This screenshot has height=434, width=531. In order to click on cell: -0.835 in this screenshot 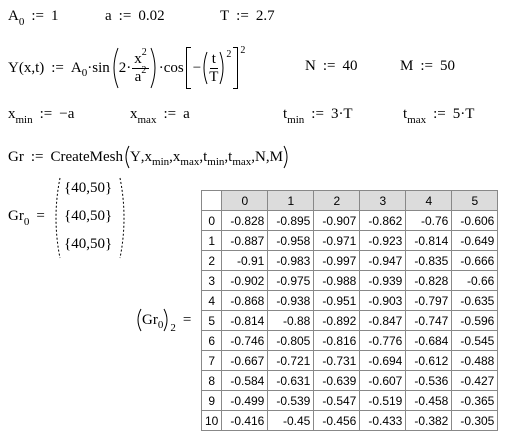, I will do `click(429, 260)`.